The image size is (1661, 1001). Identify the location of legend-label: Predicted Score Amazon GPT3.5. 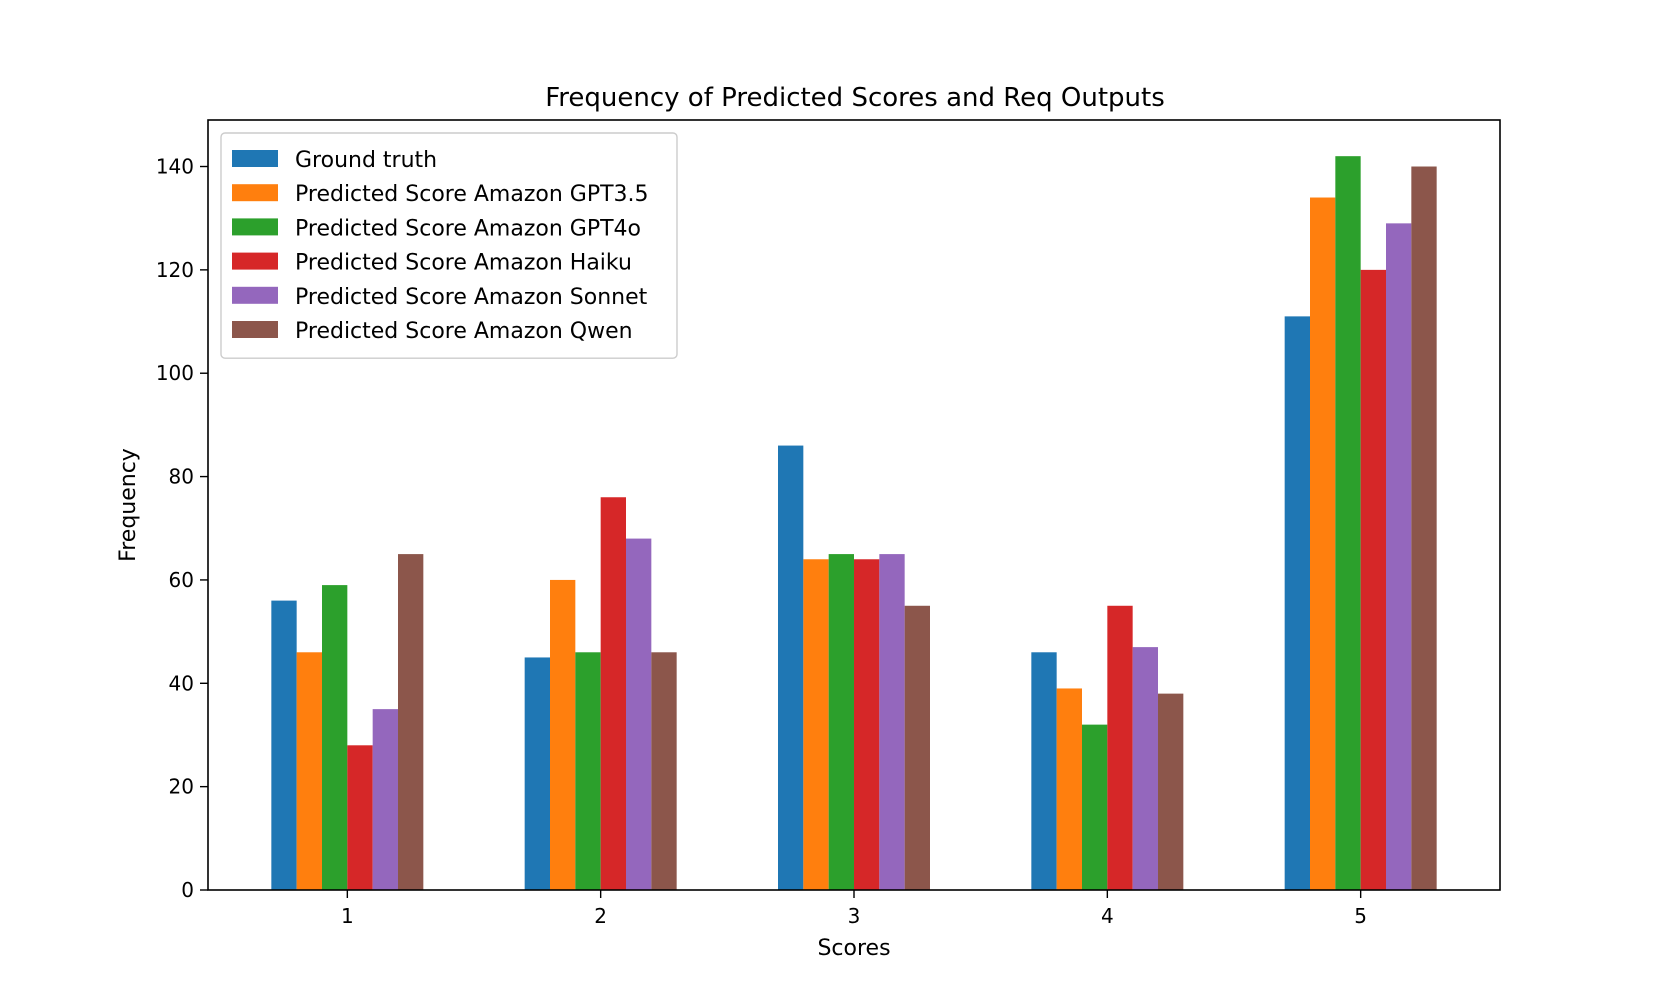
(472, 194).